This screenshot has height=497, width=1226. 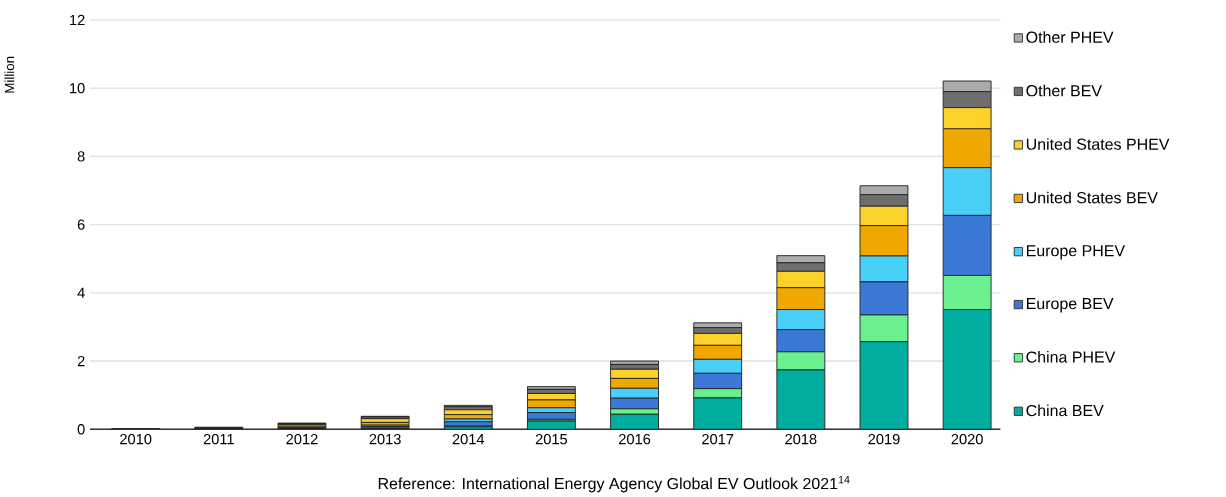 I want to click on y-tick-label: 0, so click(x=81, y=429).